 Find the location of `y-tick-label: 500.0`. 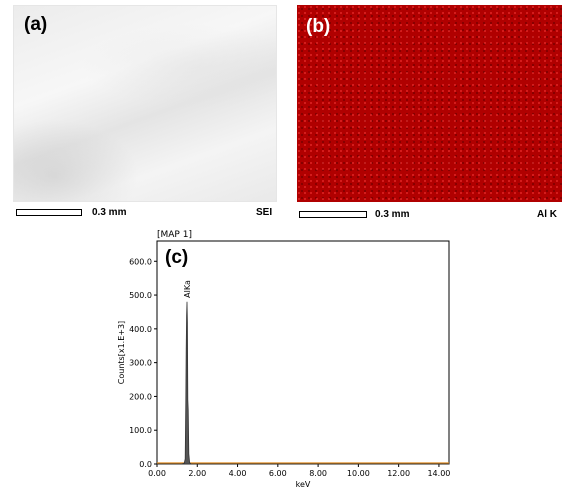

y-tick-label: 500.0 is located at coordinates (140, 295).